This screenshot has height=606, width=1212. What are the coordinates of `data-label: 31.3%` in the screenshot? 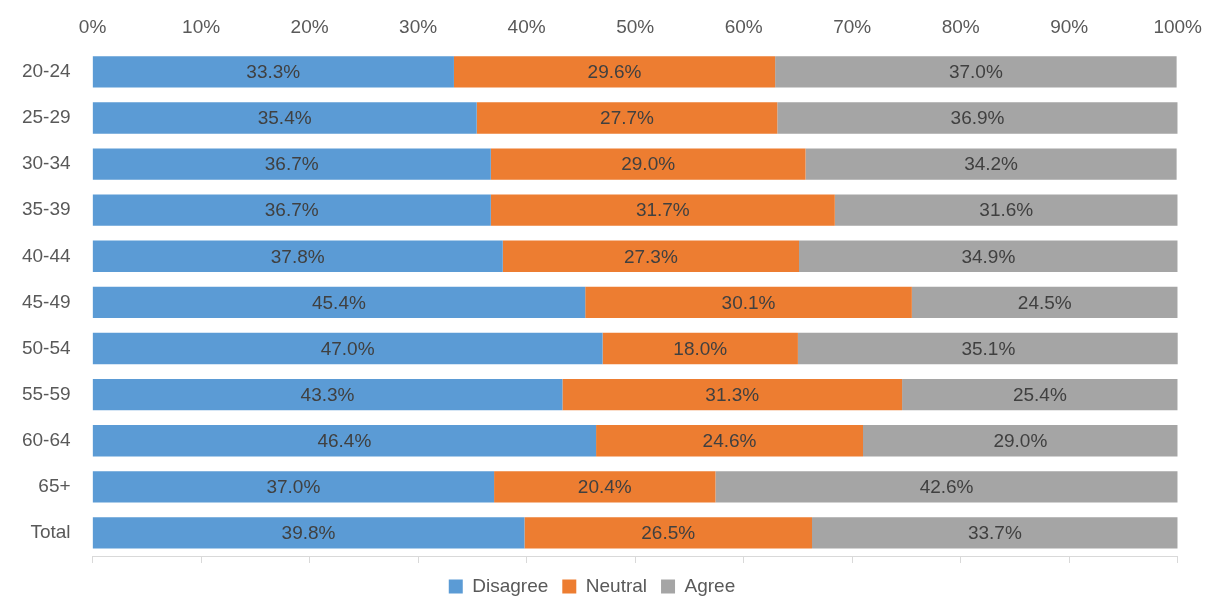 It's located at (732, 394).